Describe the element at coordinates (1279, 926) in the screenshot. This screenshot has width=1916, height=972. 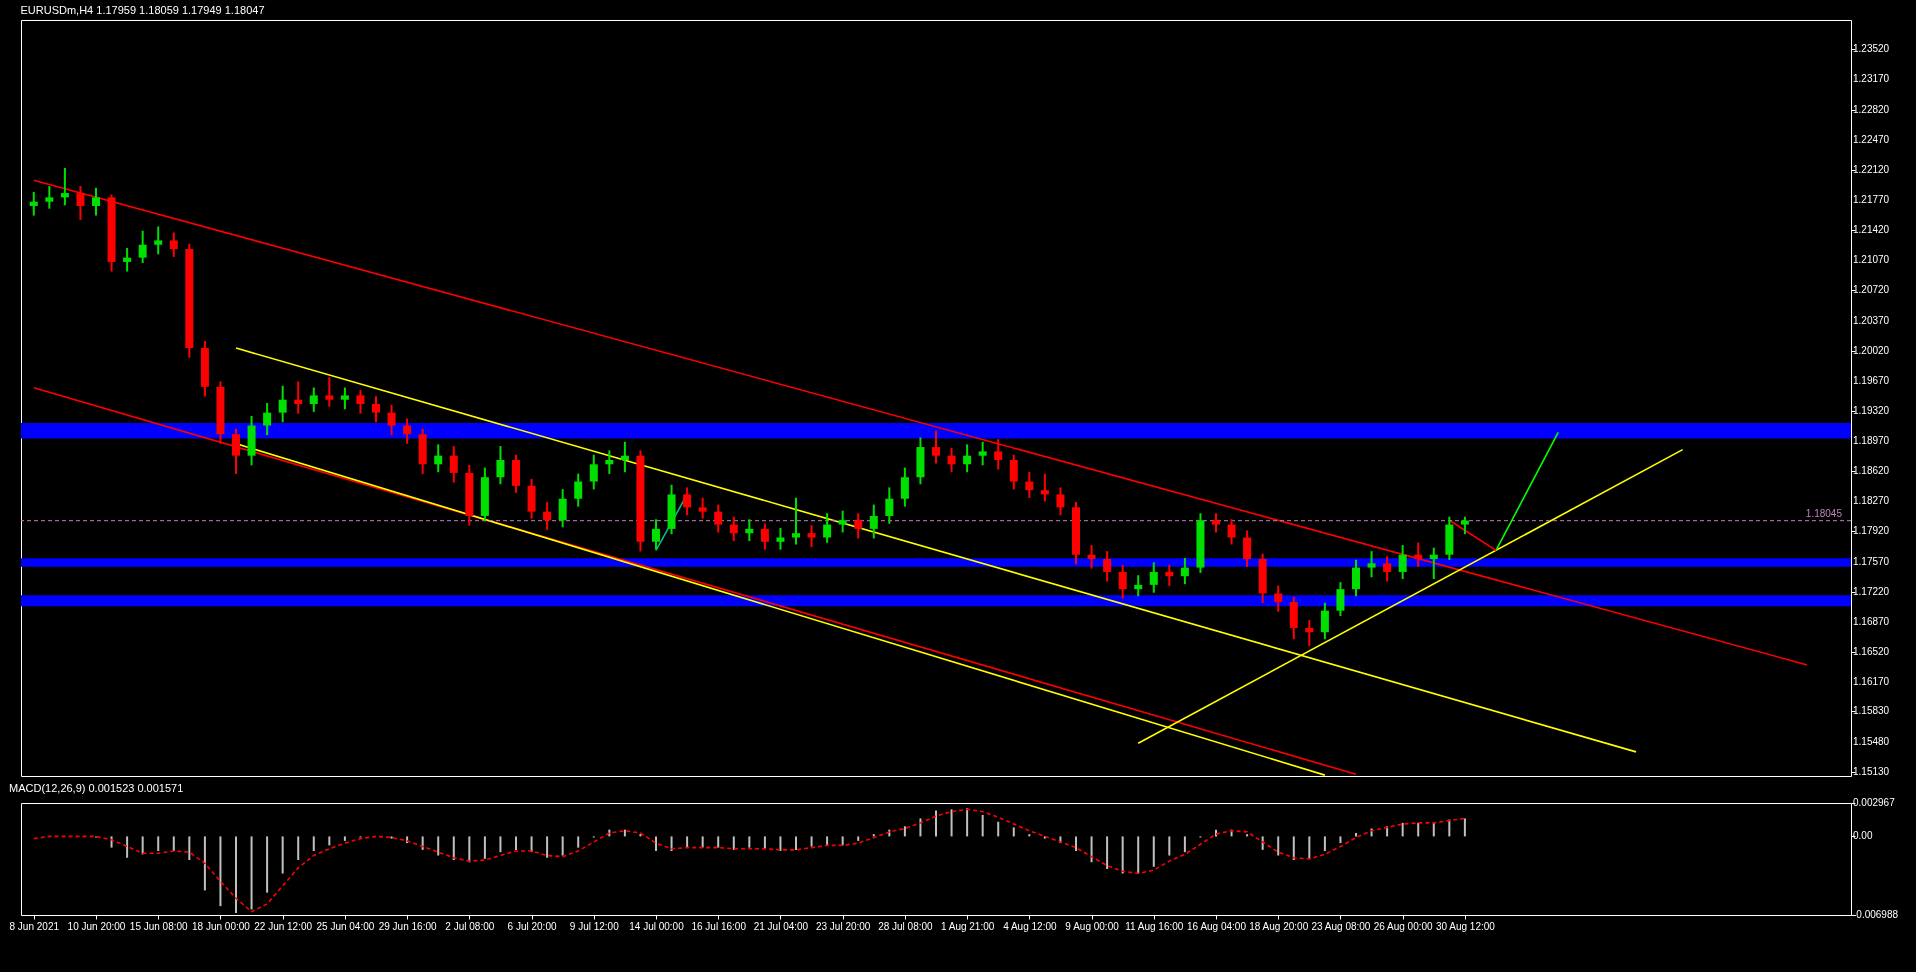
I see `x-tick-label: 18 Aug 20:00` at that location.